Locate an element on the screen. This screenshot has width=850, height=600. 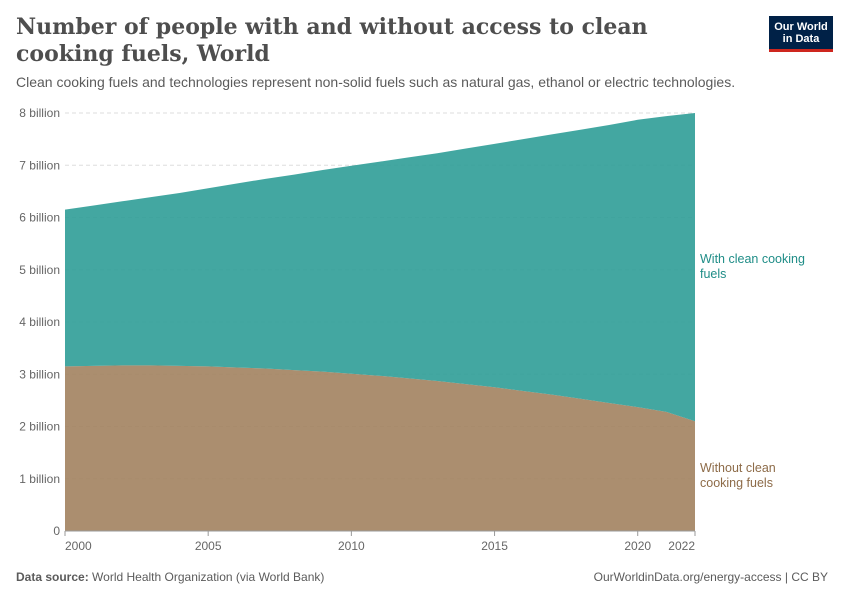
x-tick-label: 2022 is located at coordinates (681, 546).